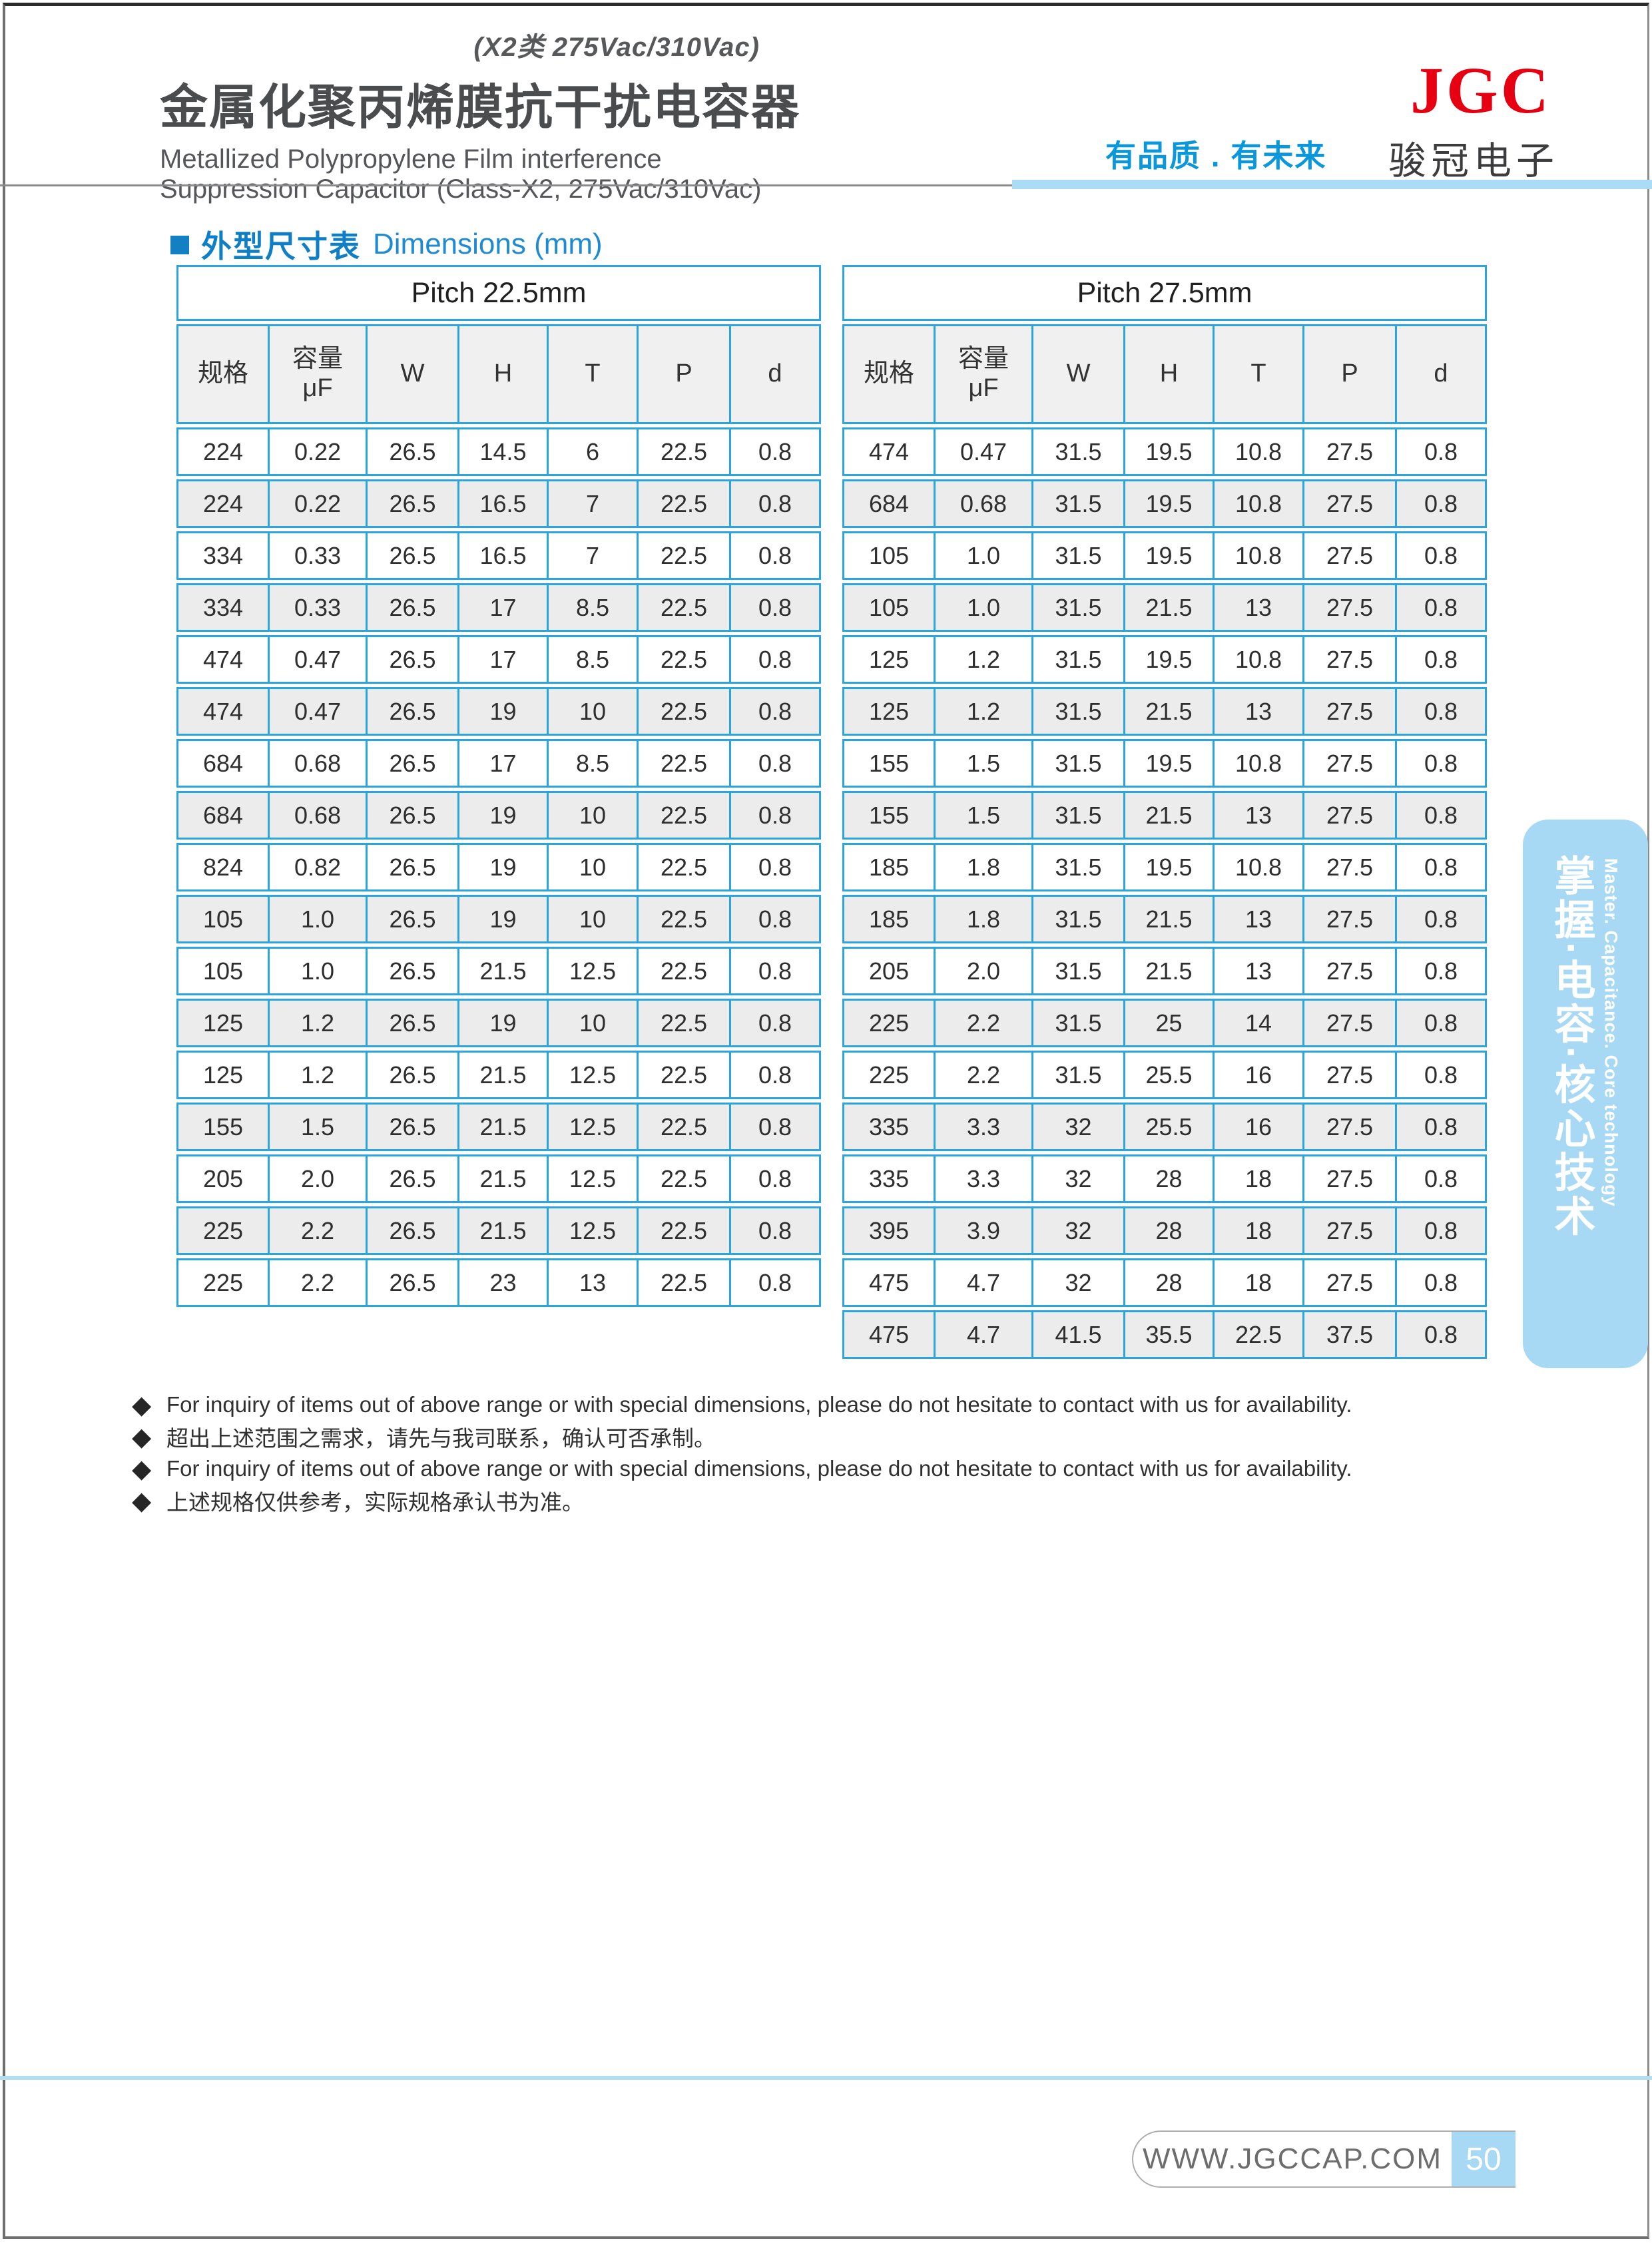 The height and width of the screenshot is (2243, 1652). Describe the element at coordinates (1216, 155) in the screenshot. I see `brand-slogan: 有品质 . 有未来` at that location.